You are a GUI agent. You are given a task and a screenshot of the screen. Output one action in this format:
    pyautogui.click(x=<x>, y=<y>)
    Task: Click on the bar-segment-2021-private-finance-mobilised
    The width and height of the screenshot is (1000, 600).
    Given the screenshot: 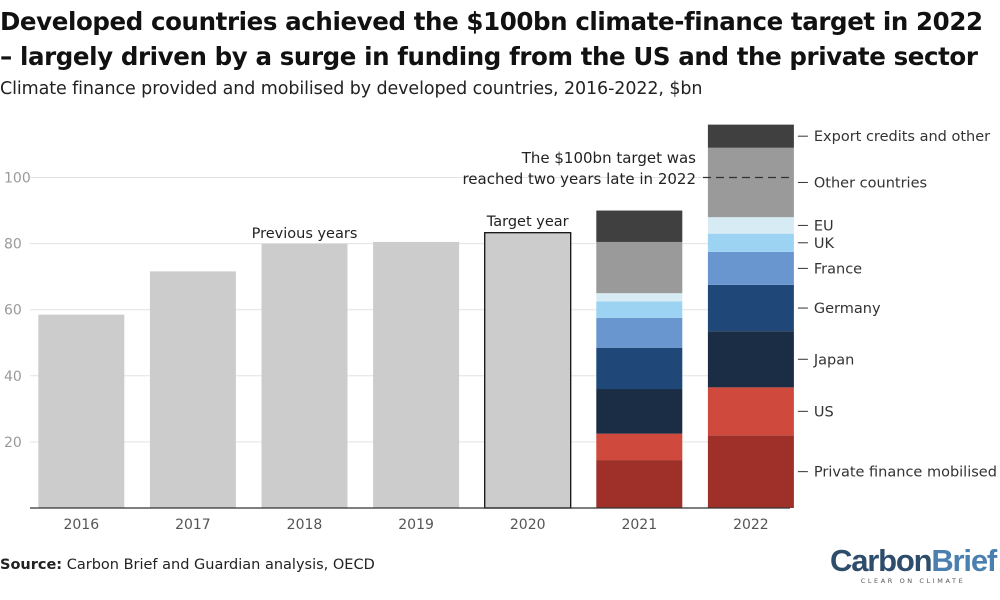 What is the action you would take?
    pyautogui.click(x=639, y=484)
    